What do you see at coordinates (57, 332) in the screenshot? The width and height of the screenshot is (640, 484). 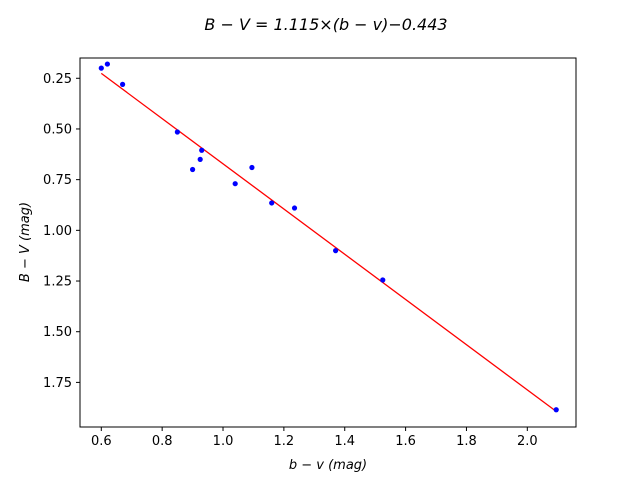 I see `y-tick-label: 1.50` at bounding box center [57, 332].